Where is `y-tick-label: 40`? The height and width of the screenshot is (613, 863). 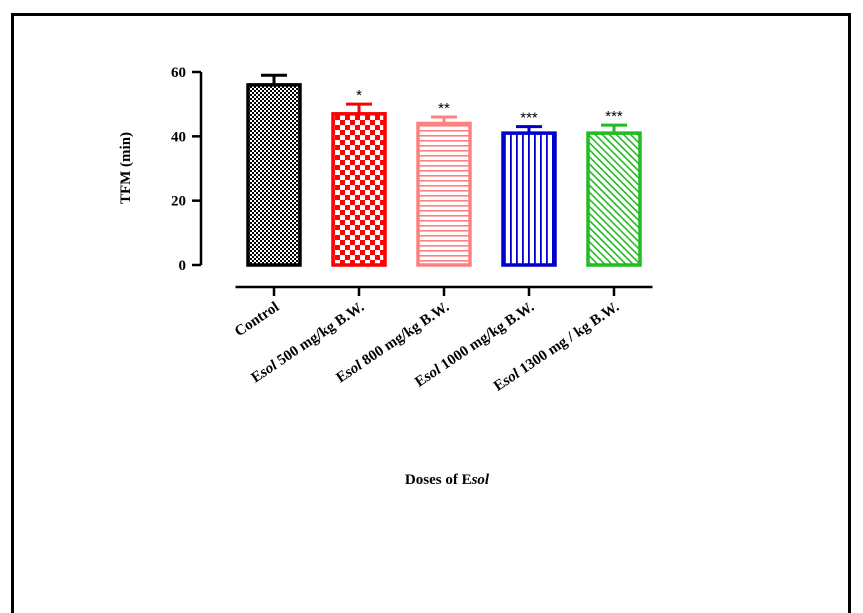
y-tick-label: 40 is located at coordinates (178, 137).